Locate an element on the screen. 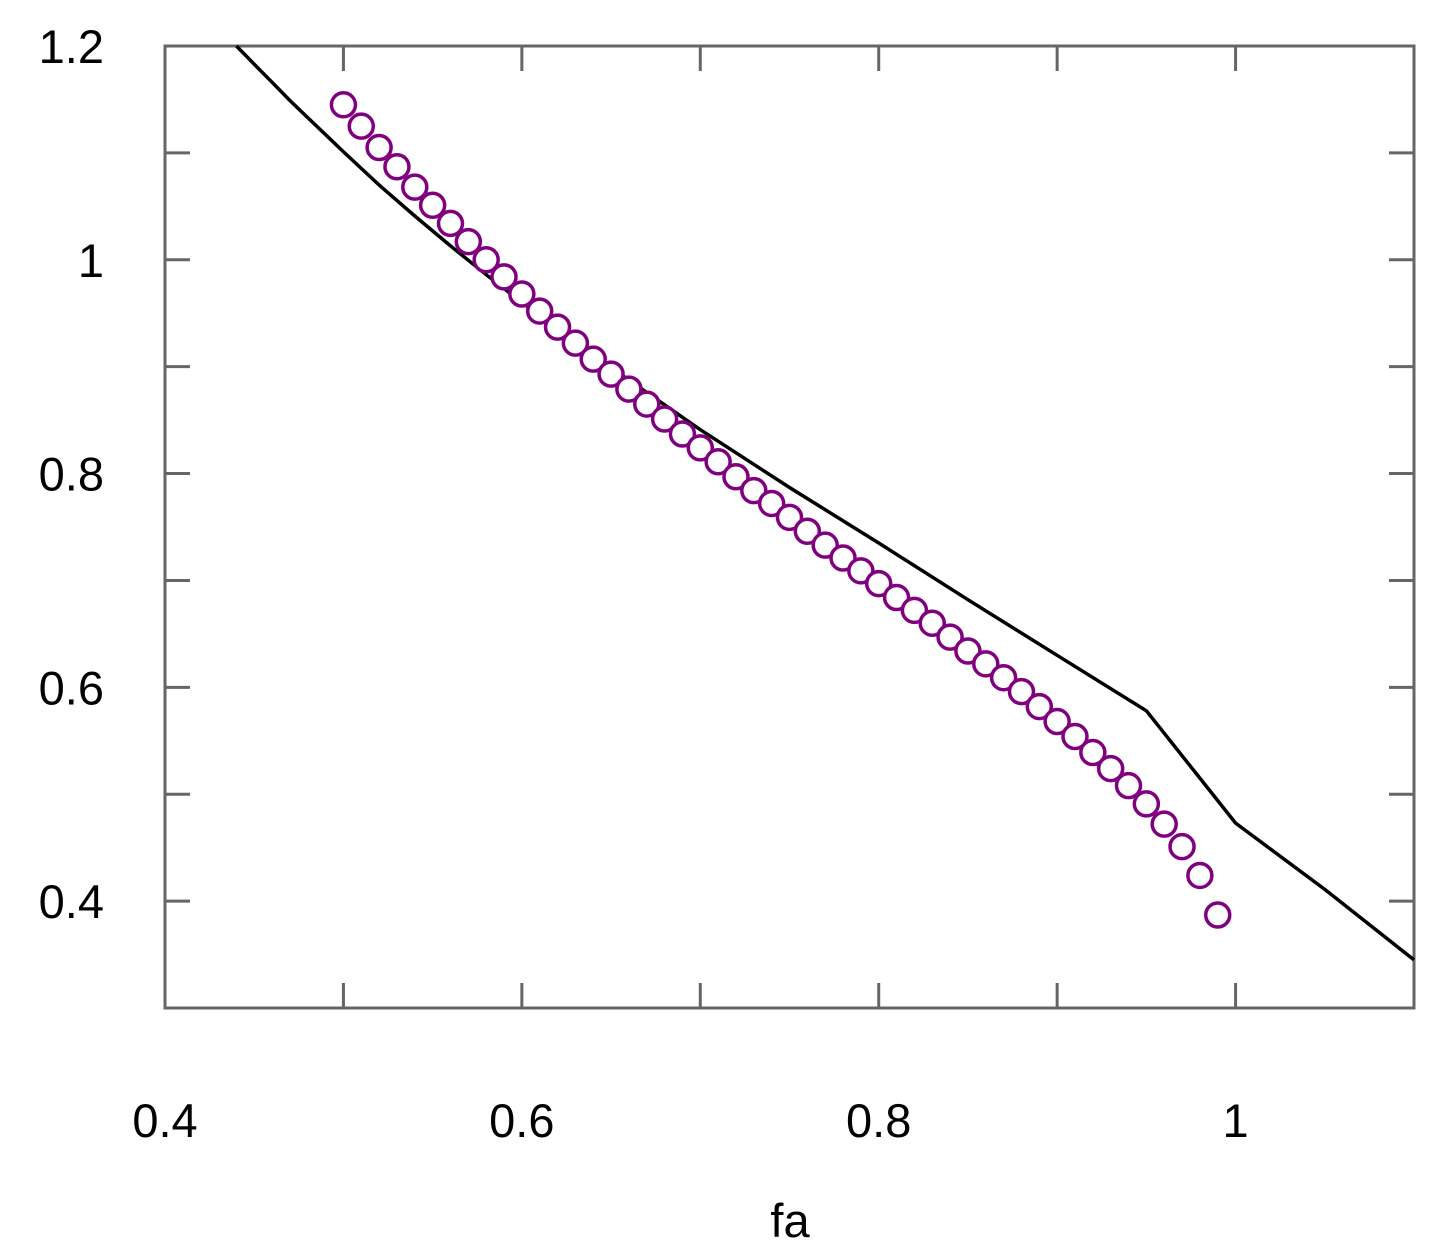 The height and width of the screenshot is (1250, 1433). x-tick-label: 0.4 is located at coordinates (164, 1120).